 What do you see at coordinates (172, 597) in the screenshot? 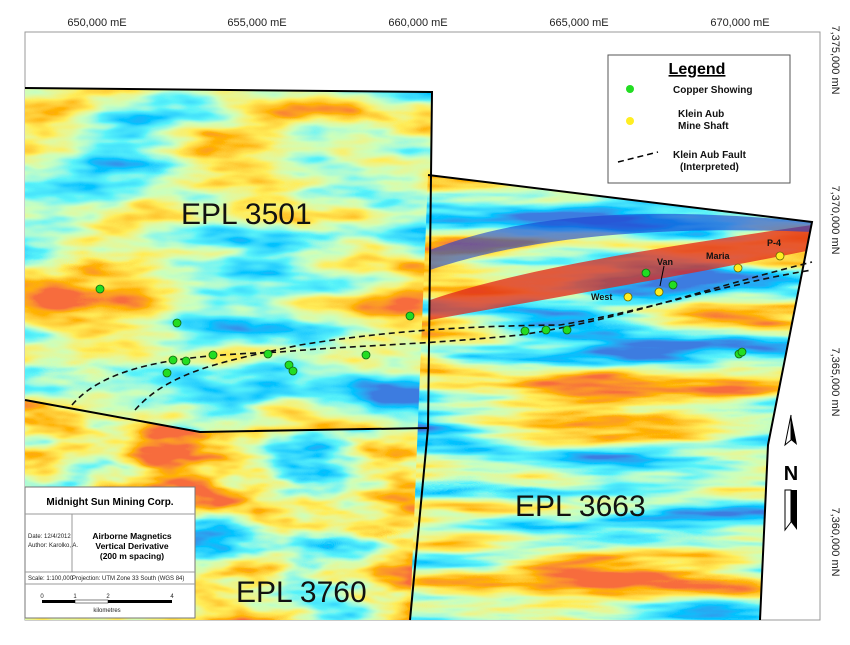
I see `scale-bar-label: 4` at bounding box center [172, 597].